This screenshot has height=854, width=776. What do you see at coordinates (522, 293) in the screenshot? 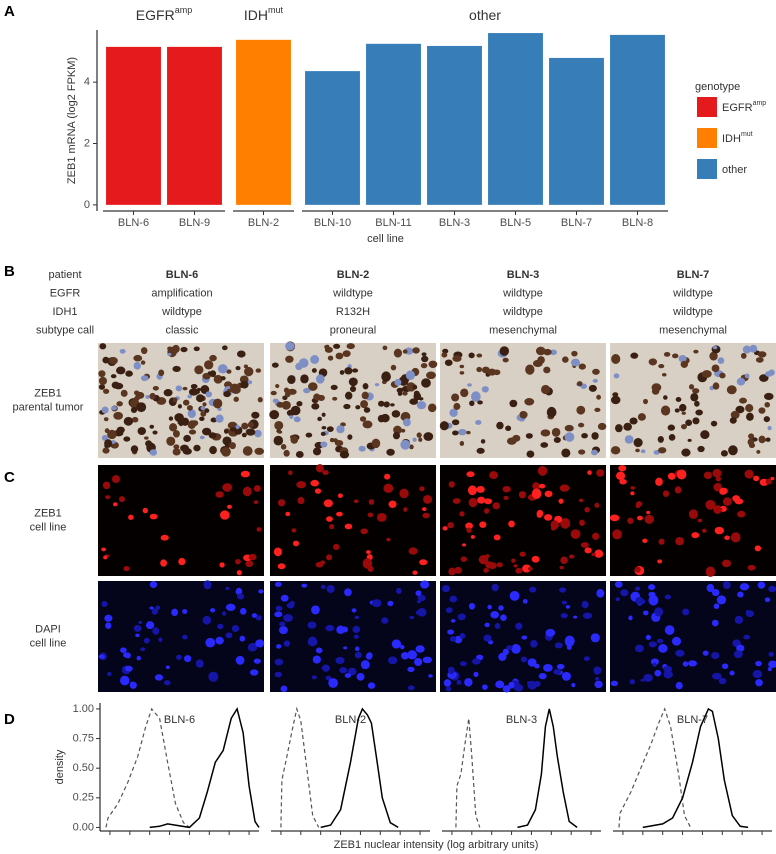
I see `table-cell: wildtype` at bounding box center [522, 293].